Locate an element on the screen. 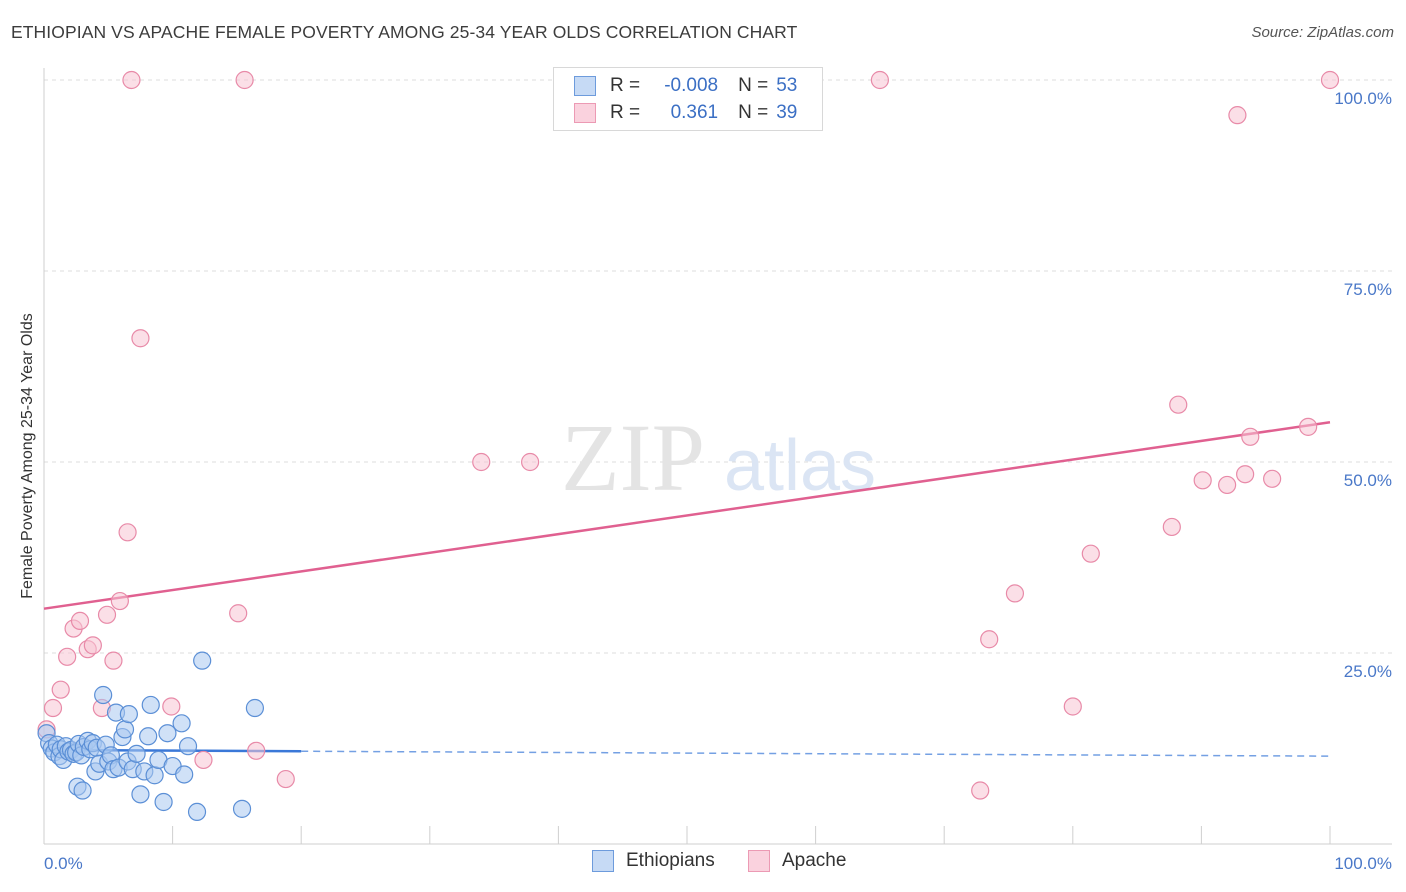  watermark-atlas: atlas is located at coordinates (800, 466).